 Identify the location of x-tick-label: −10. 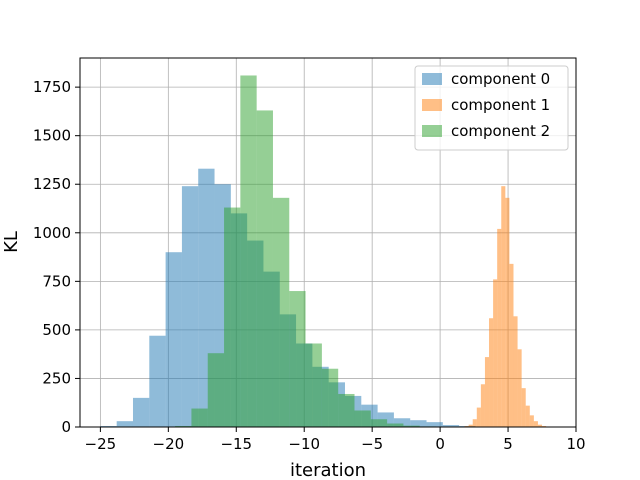
(304, 444).